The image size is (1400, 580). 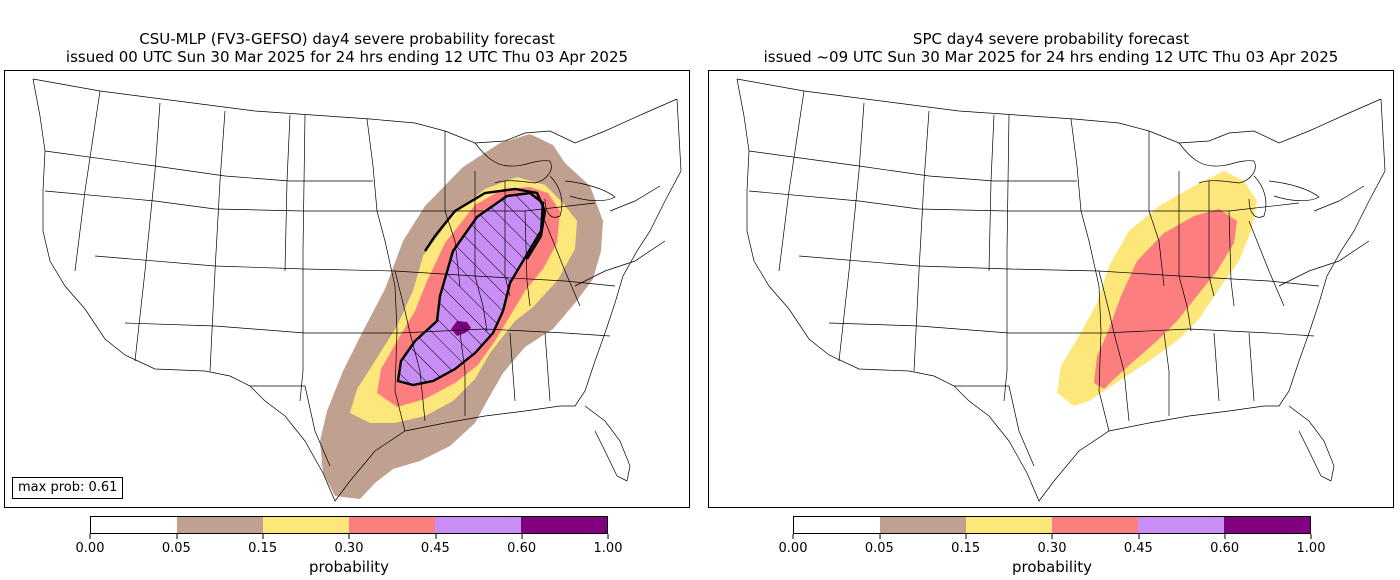 I want to click on max-prob-annotation: max prob: 0.61, so click(x=68, y=488).